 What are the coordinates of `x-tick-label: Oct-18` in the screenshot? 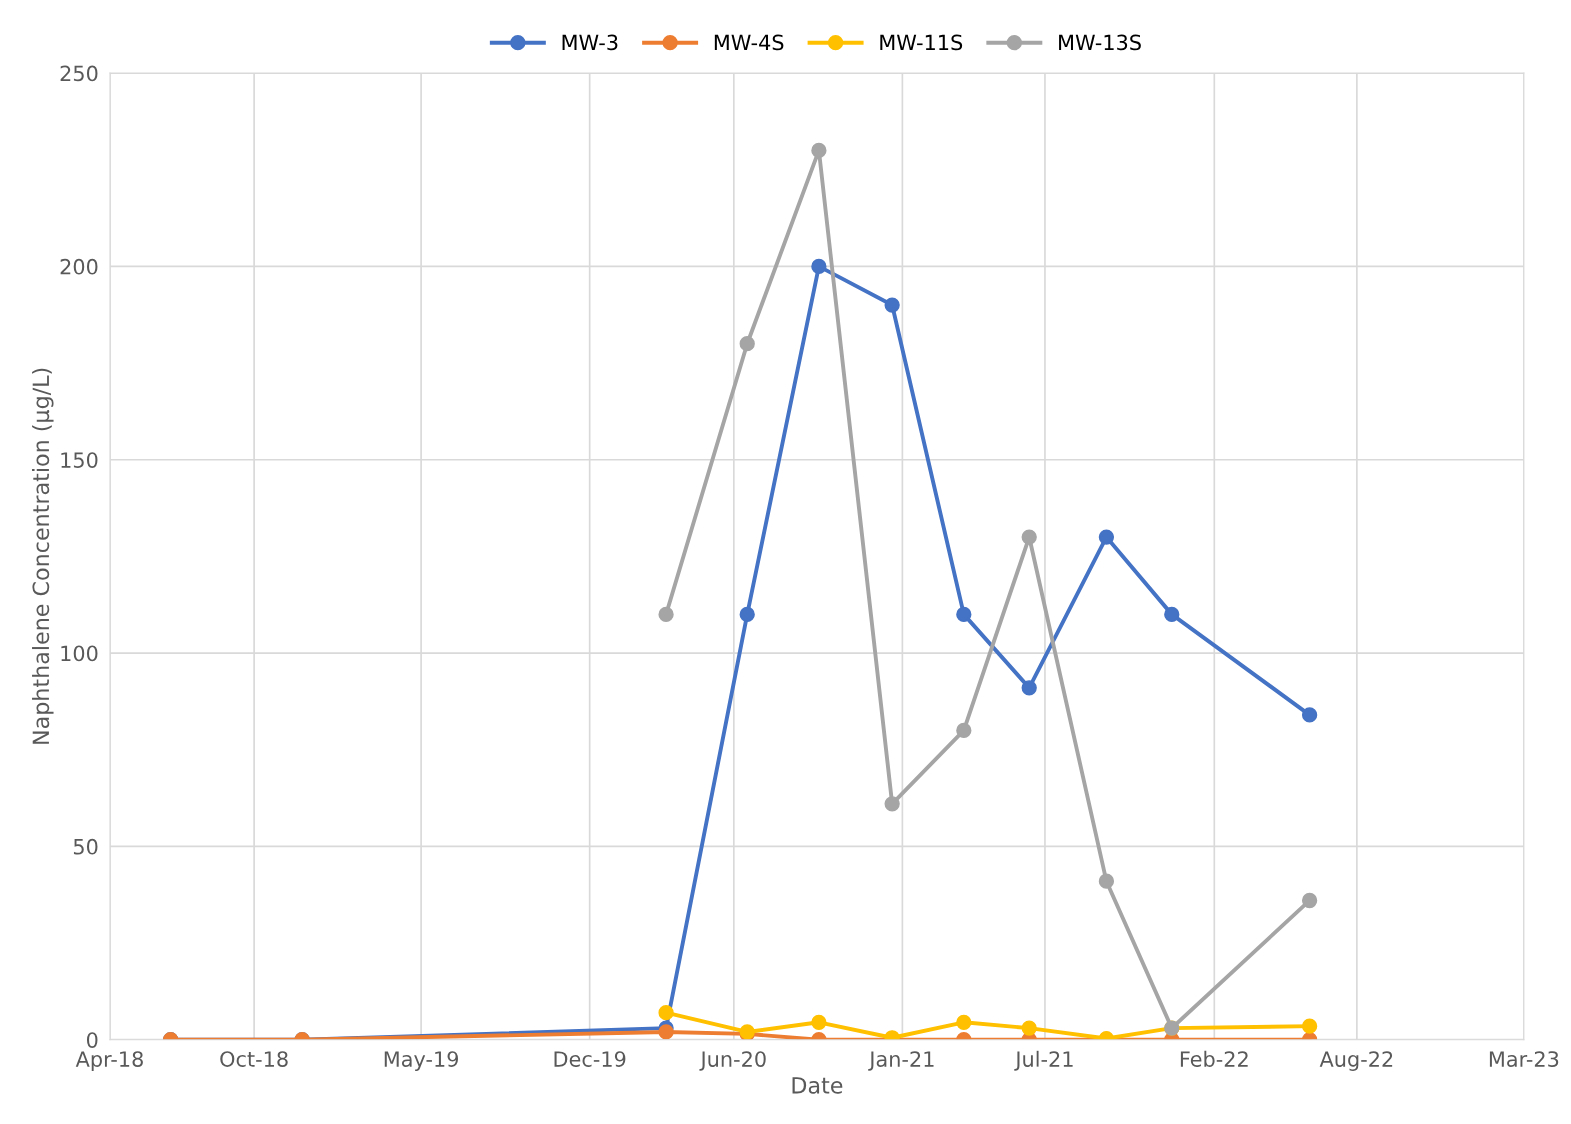 It's located at (254, 1059).